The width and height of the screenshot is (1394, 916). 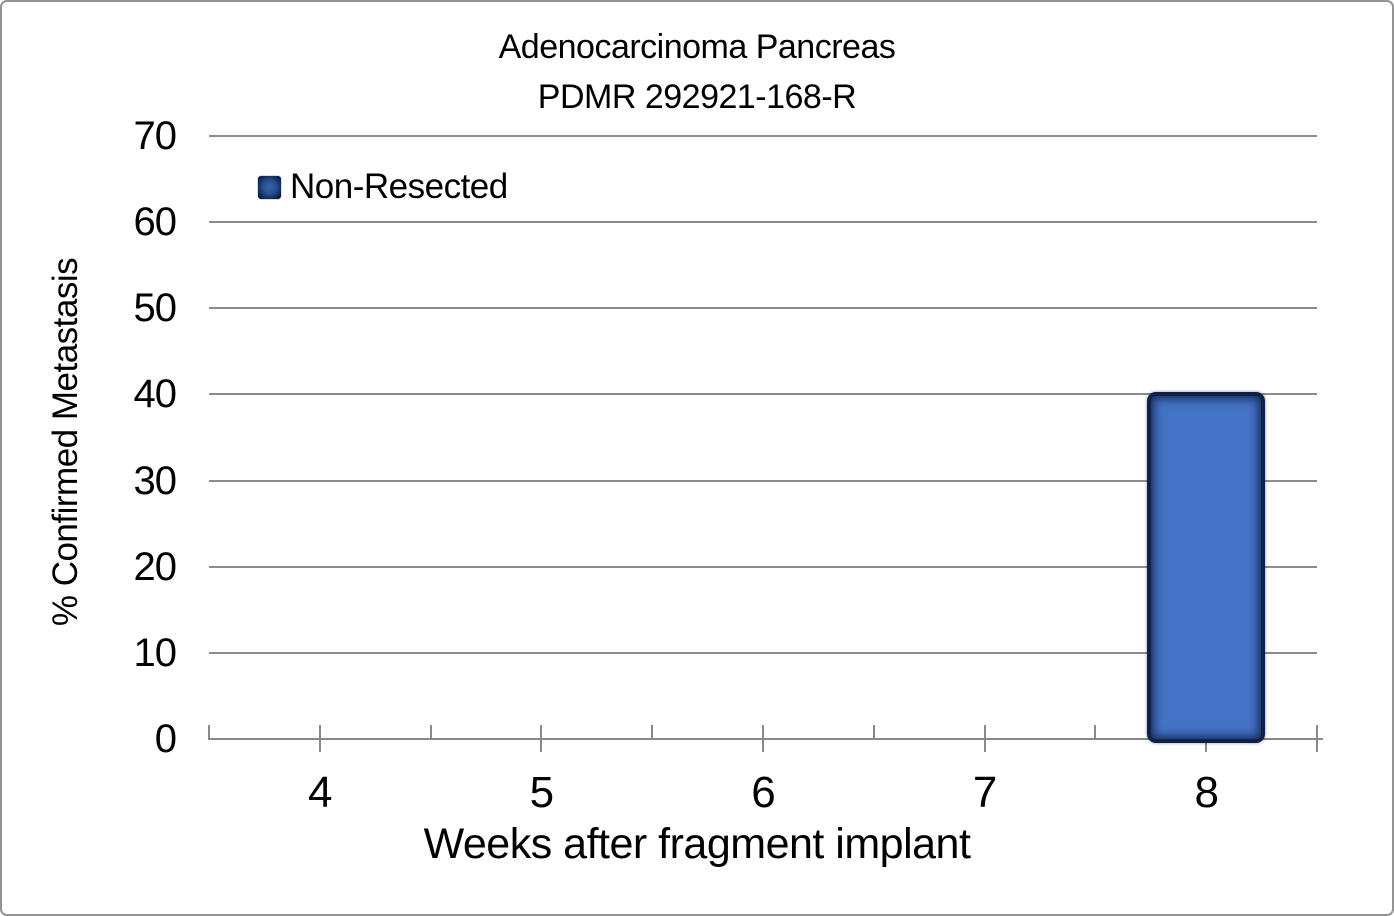 I want to click on x-tick-label: 6, so click(x=763, y=792).